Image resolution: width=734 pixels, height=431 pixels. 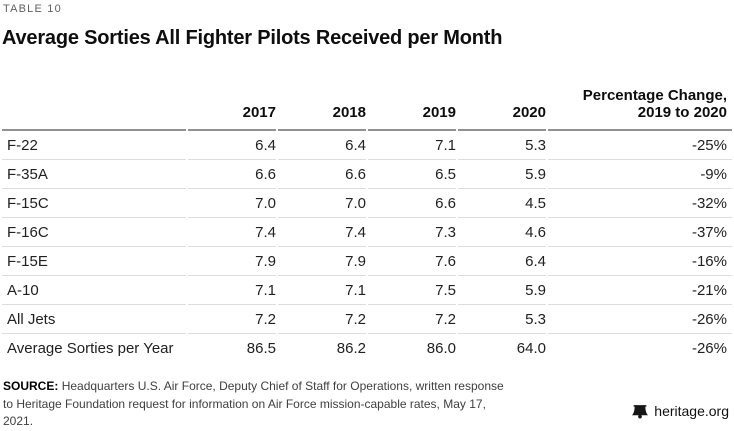 What do you see at coordinates (640, 174) in the screenshot?
I see `cell-pct-change: -9%` at bounding box center [640, 174].